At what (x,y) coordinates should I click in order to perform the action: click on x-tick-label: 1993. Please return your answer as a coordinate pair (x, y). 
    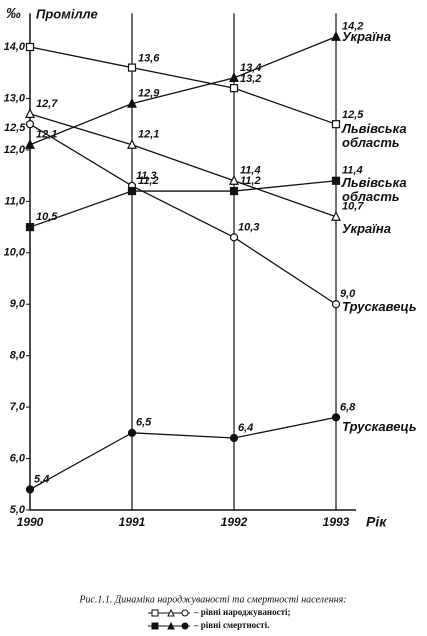
    Looking at the image, I should click on (336, 522).